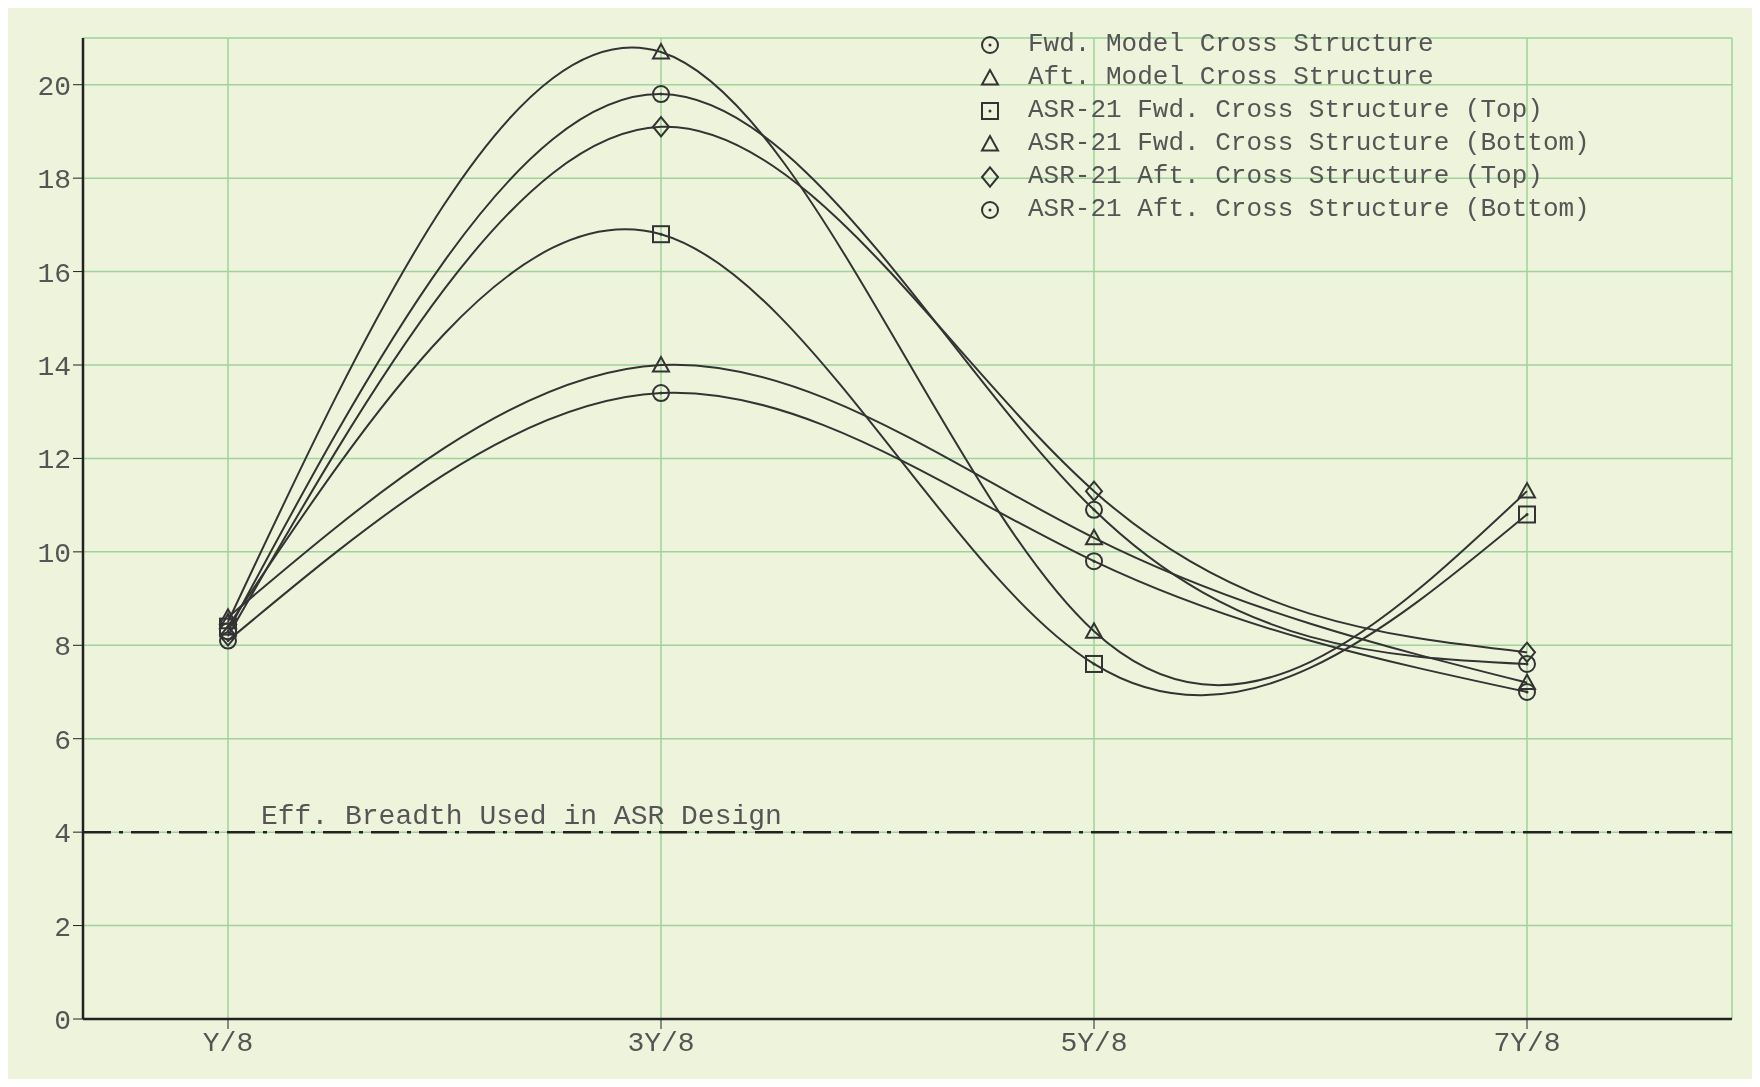 This screenshot has height=1087, width=1760. I want to click on y-tick-label: 4, so click(62, 835).